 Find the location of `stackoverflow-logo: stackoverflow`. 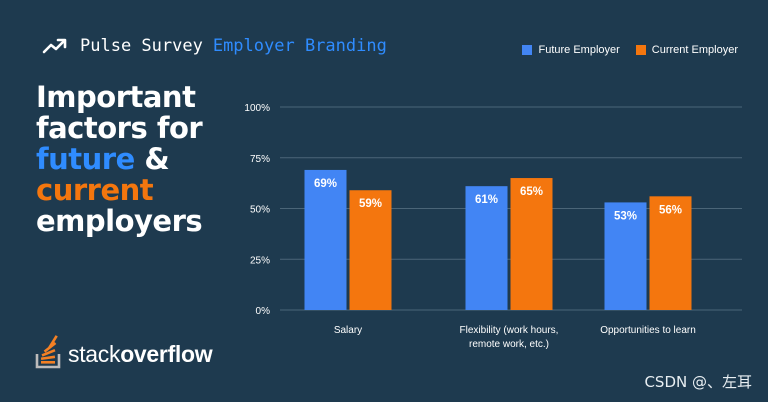

stackoverflow-logo: stackoverflow is located at coordinates (123, 351).